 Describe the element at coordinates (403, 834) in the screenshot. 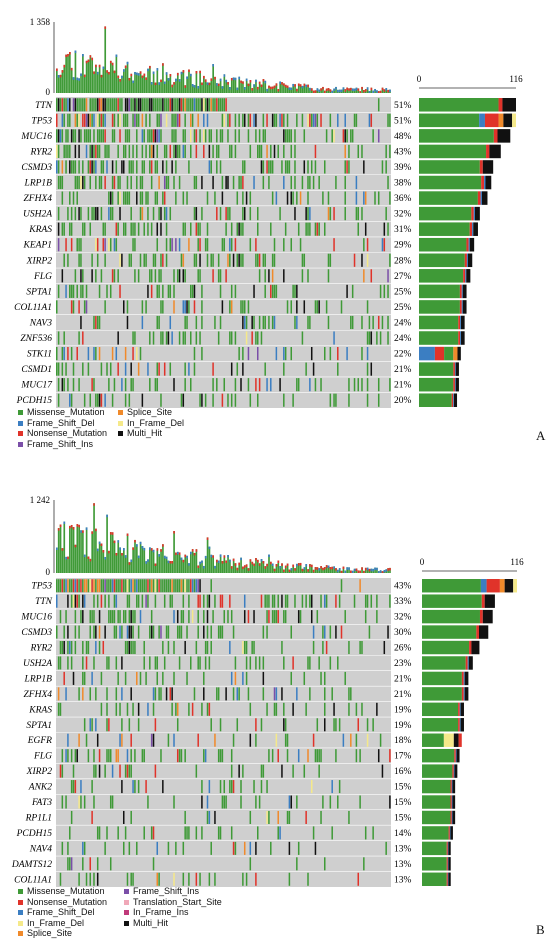

I see `frequency-label: 14%` at that location.